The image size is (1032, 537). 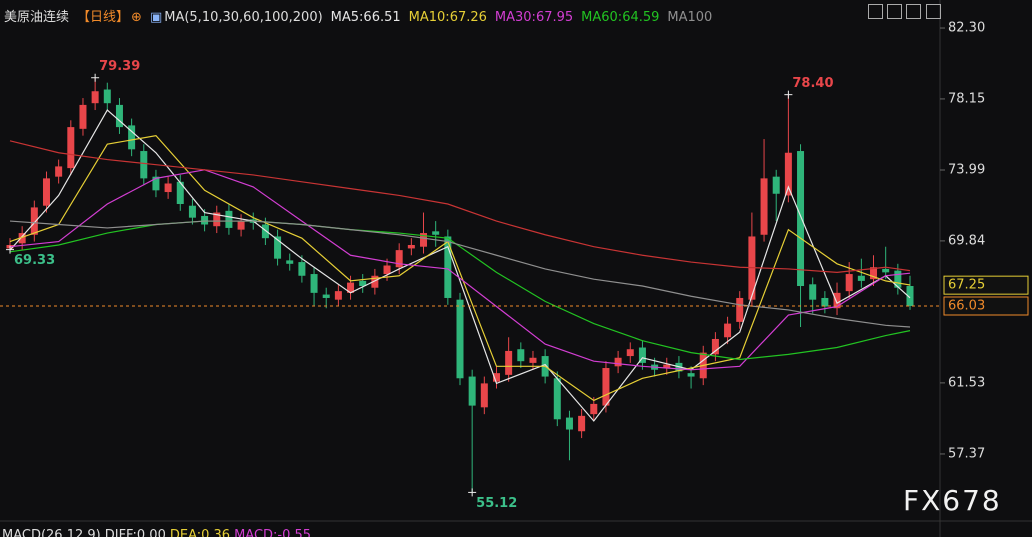 I want to click on macd-header: MACD(26,12,9) DIFF:0.00 DEA:0.36 MACD:-0.55, so click(x=158, y=532).